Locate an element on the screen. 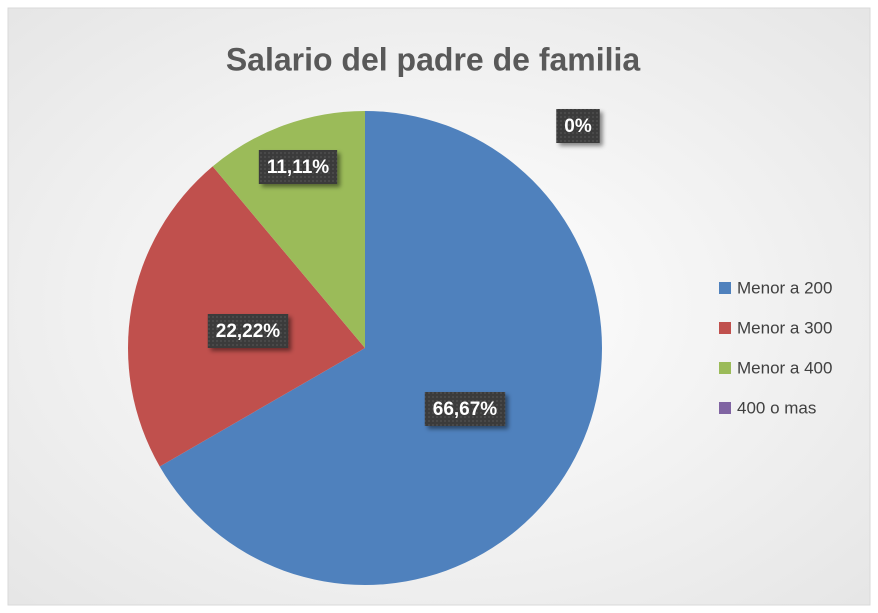 The width and height of the screenshot is (878, 613). legend-label: Menor a 400 is located at coordinates (784, 367).